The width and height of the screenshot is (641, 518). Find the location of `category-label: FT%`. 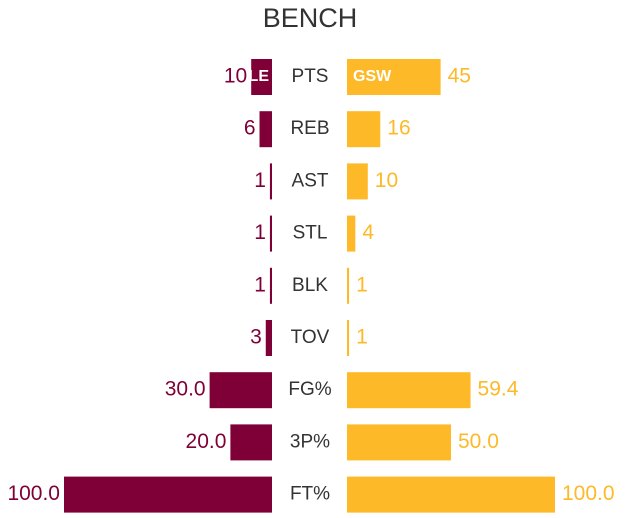

category-label: FT% is located at coordinates (310, 494).